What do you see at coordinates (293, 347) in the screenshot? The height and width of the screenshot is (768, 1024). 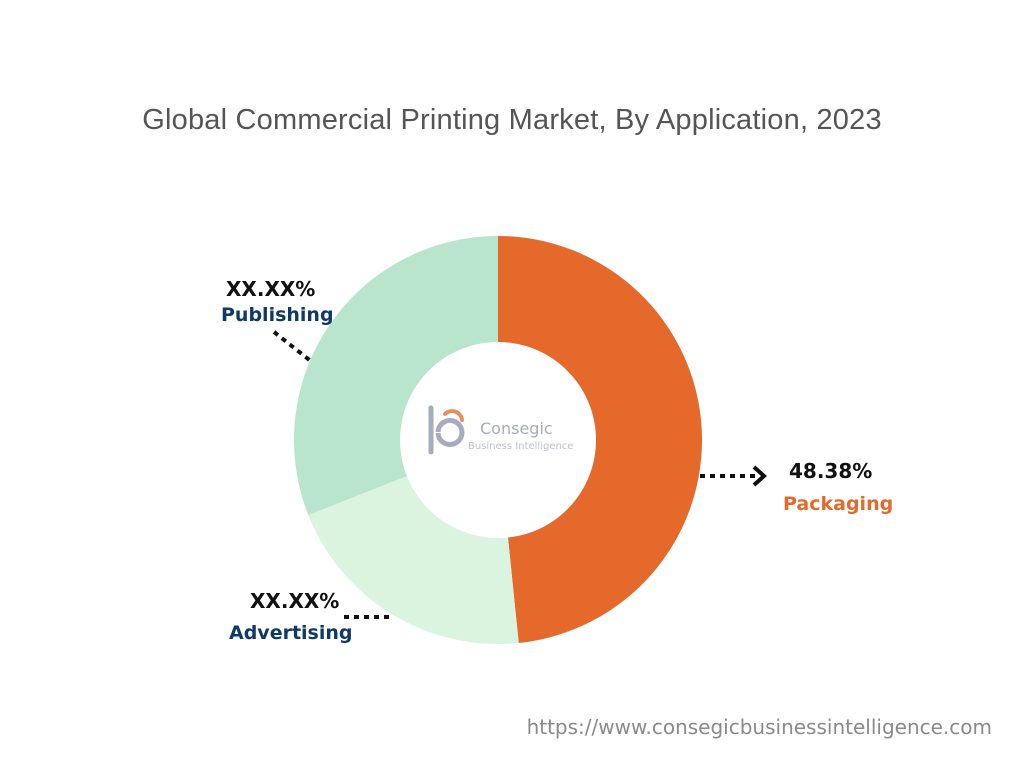 I see `publishing-leader-line` at bounding box center [293, 347].